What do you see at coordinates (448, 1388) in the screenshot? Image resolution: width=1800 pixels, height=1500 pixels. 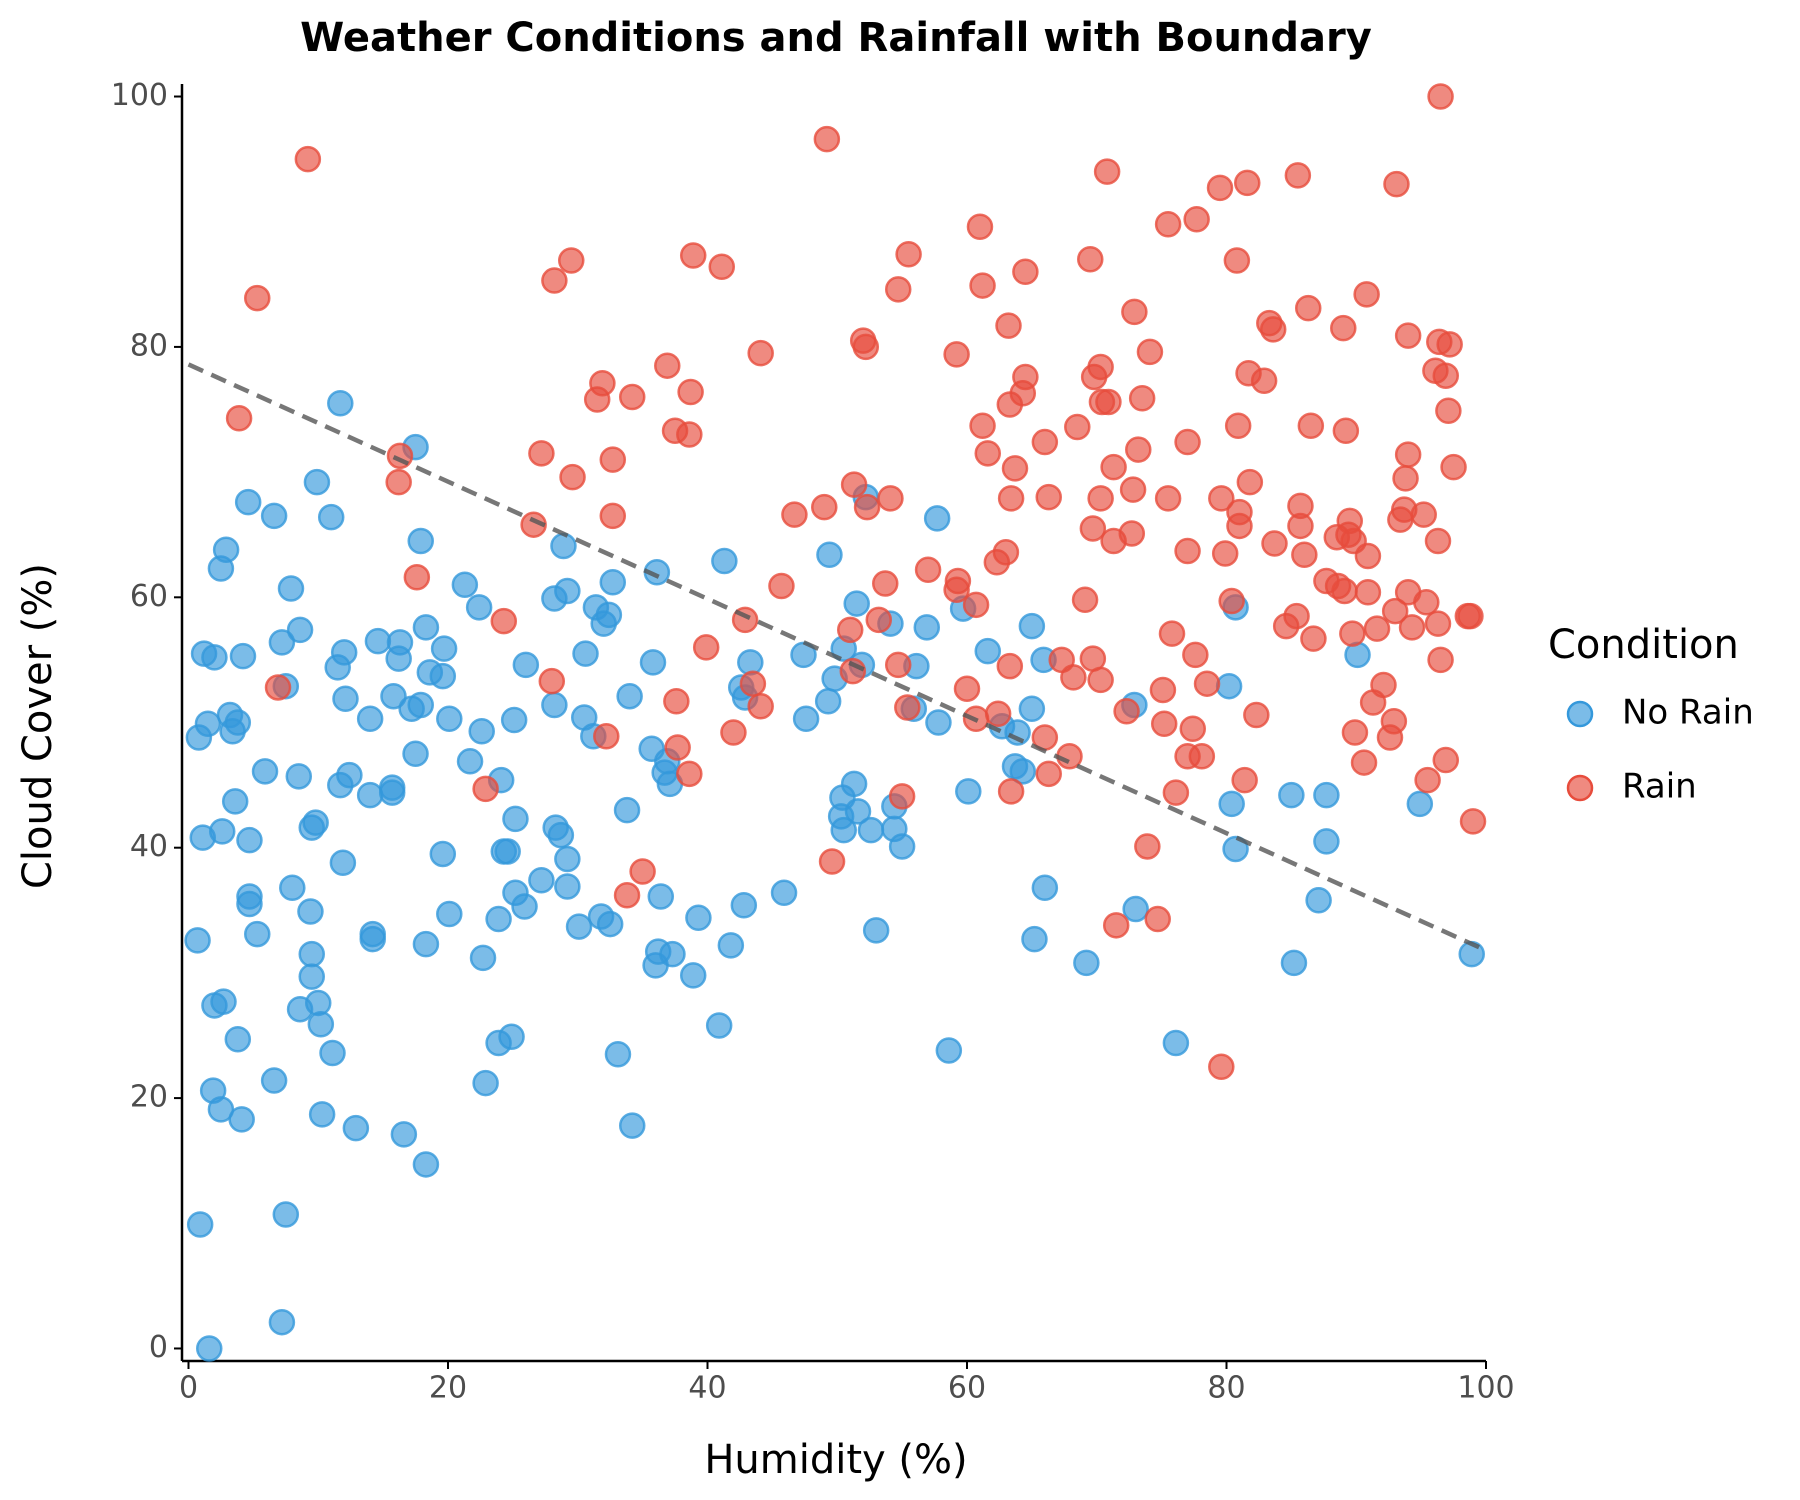 I see `x-tick-label: 20` at bounding box center [448, 1388].